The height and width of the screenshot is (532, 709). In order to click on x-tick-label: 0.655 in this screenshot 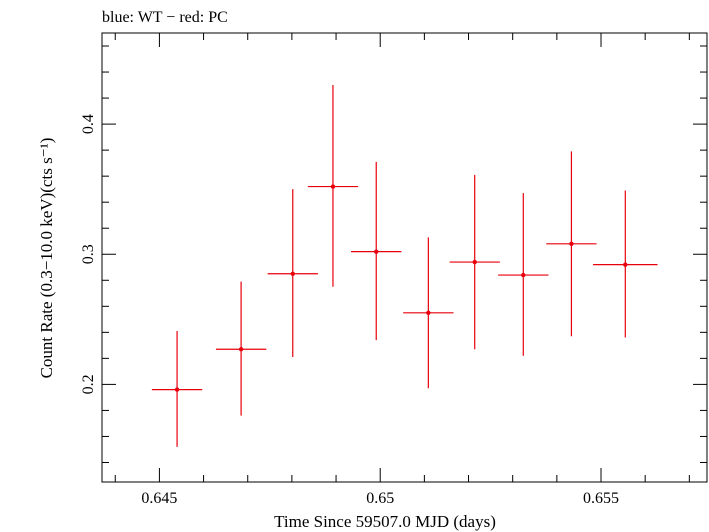, I will do `click(601, 498)`.